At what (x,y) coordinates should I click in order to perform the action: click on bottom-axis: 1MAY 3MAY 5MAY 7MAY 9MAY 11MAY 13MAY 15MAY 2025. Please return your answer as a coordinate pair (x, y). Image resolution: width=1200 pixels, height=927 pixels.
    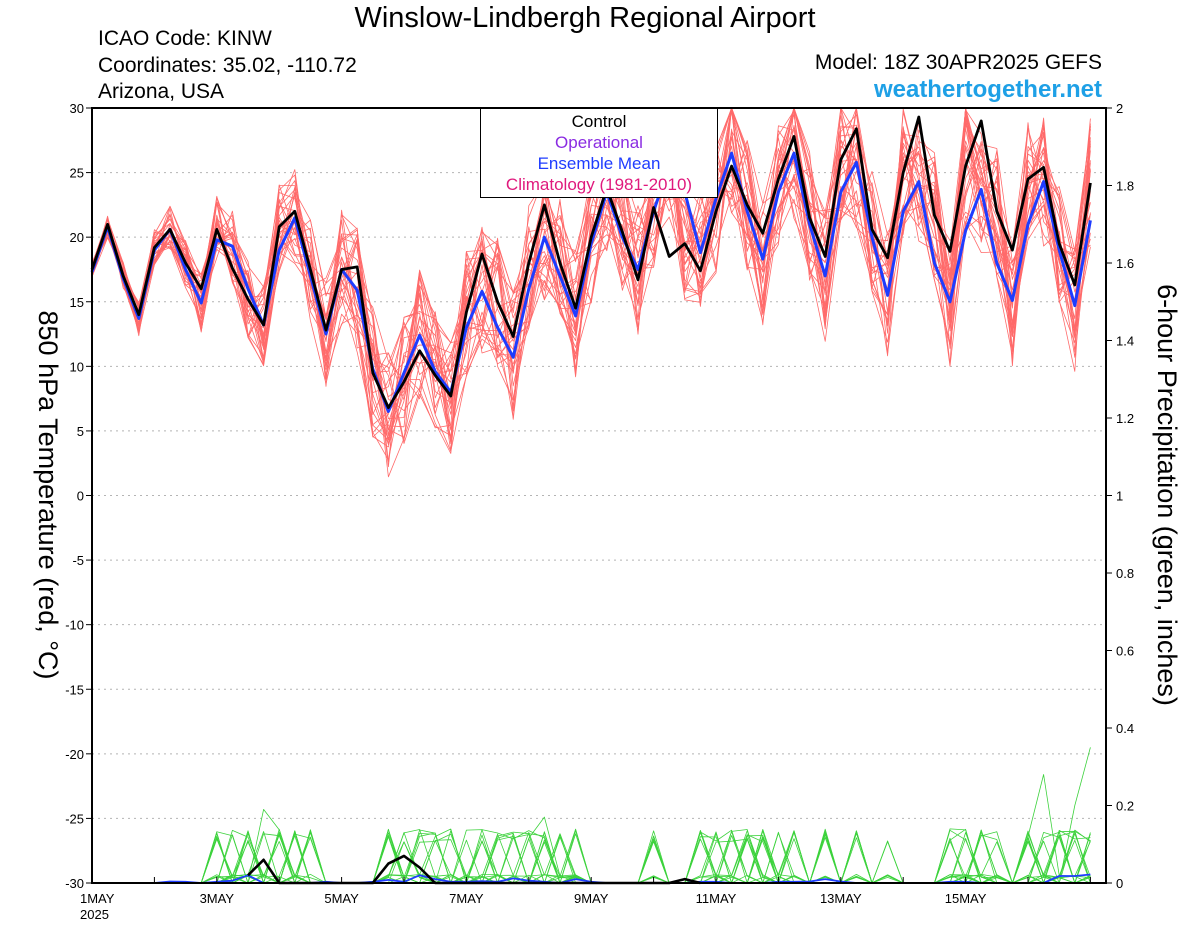
    Looking at the image, I should click on (585, 899).